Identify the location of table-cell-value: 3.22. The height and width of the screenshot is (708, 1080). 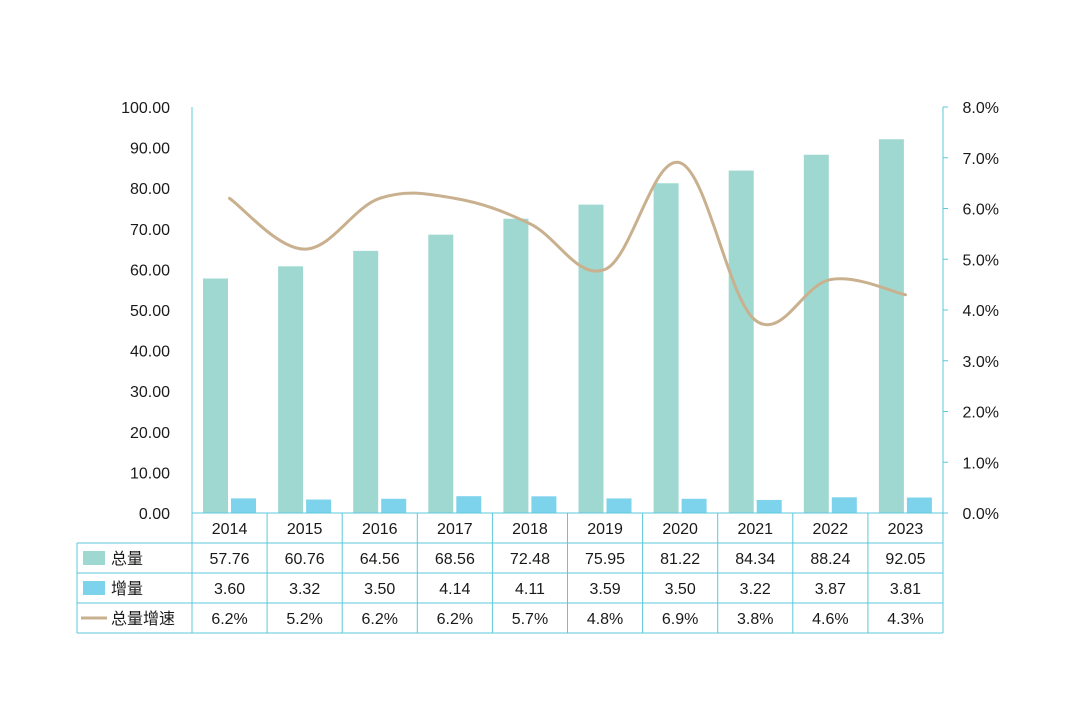
(755, 589).